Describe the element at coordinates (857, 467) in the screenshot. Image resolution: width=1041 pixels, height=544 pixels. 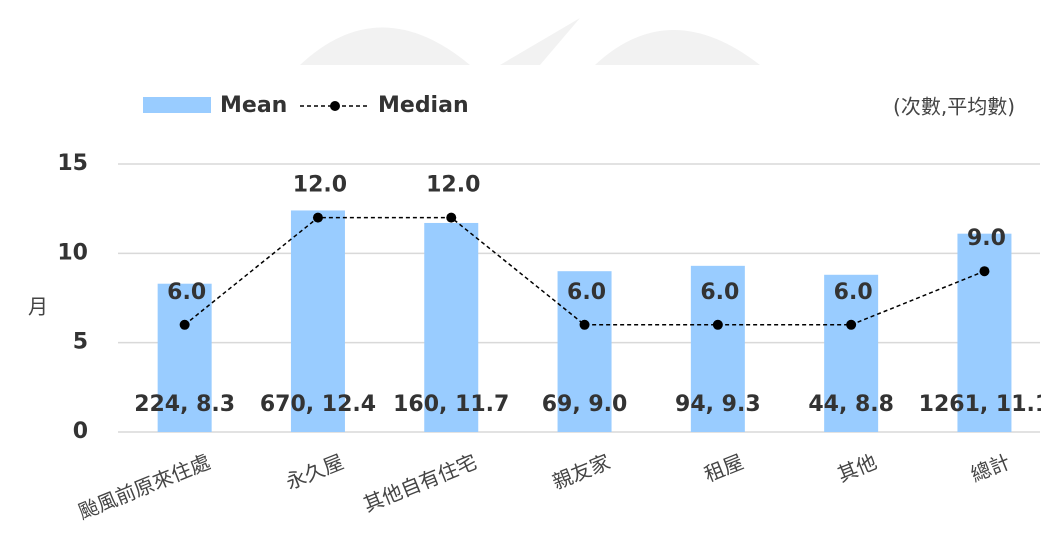
I see `x-tick-label: 其他` at that location.